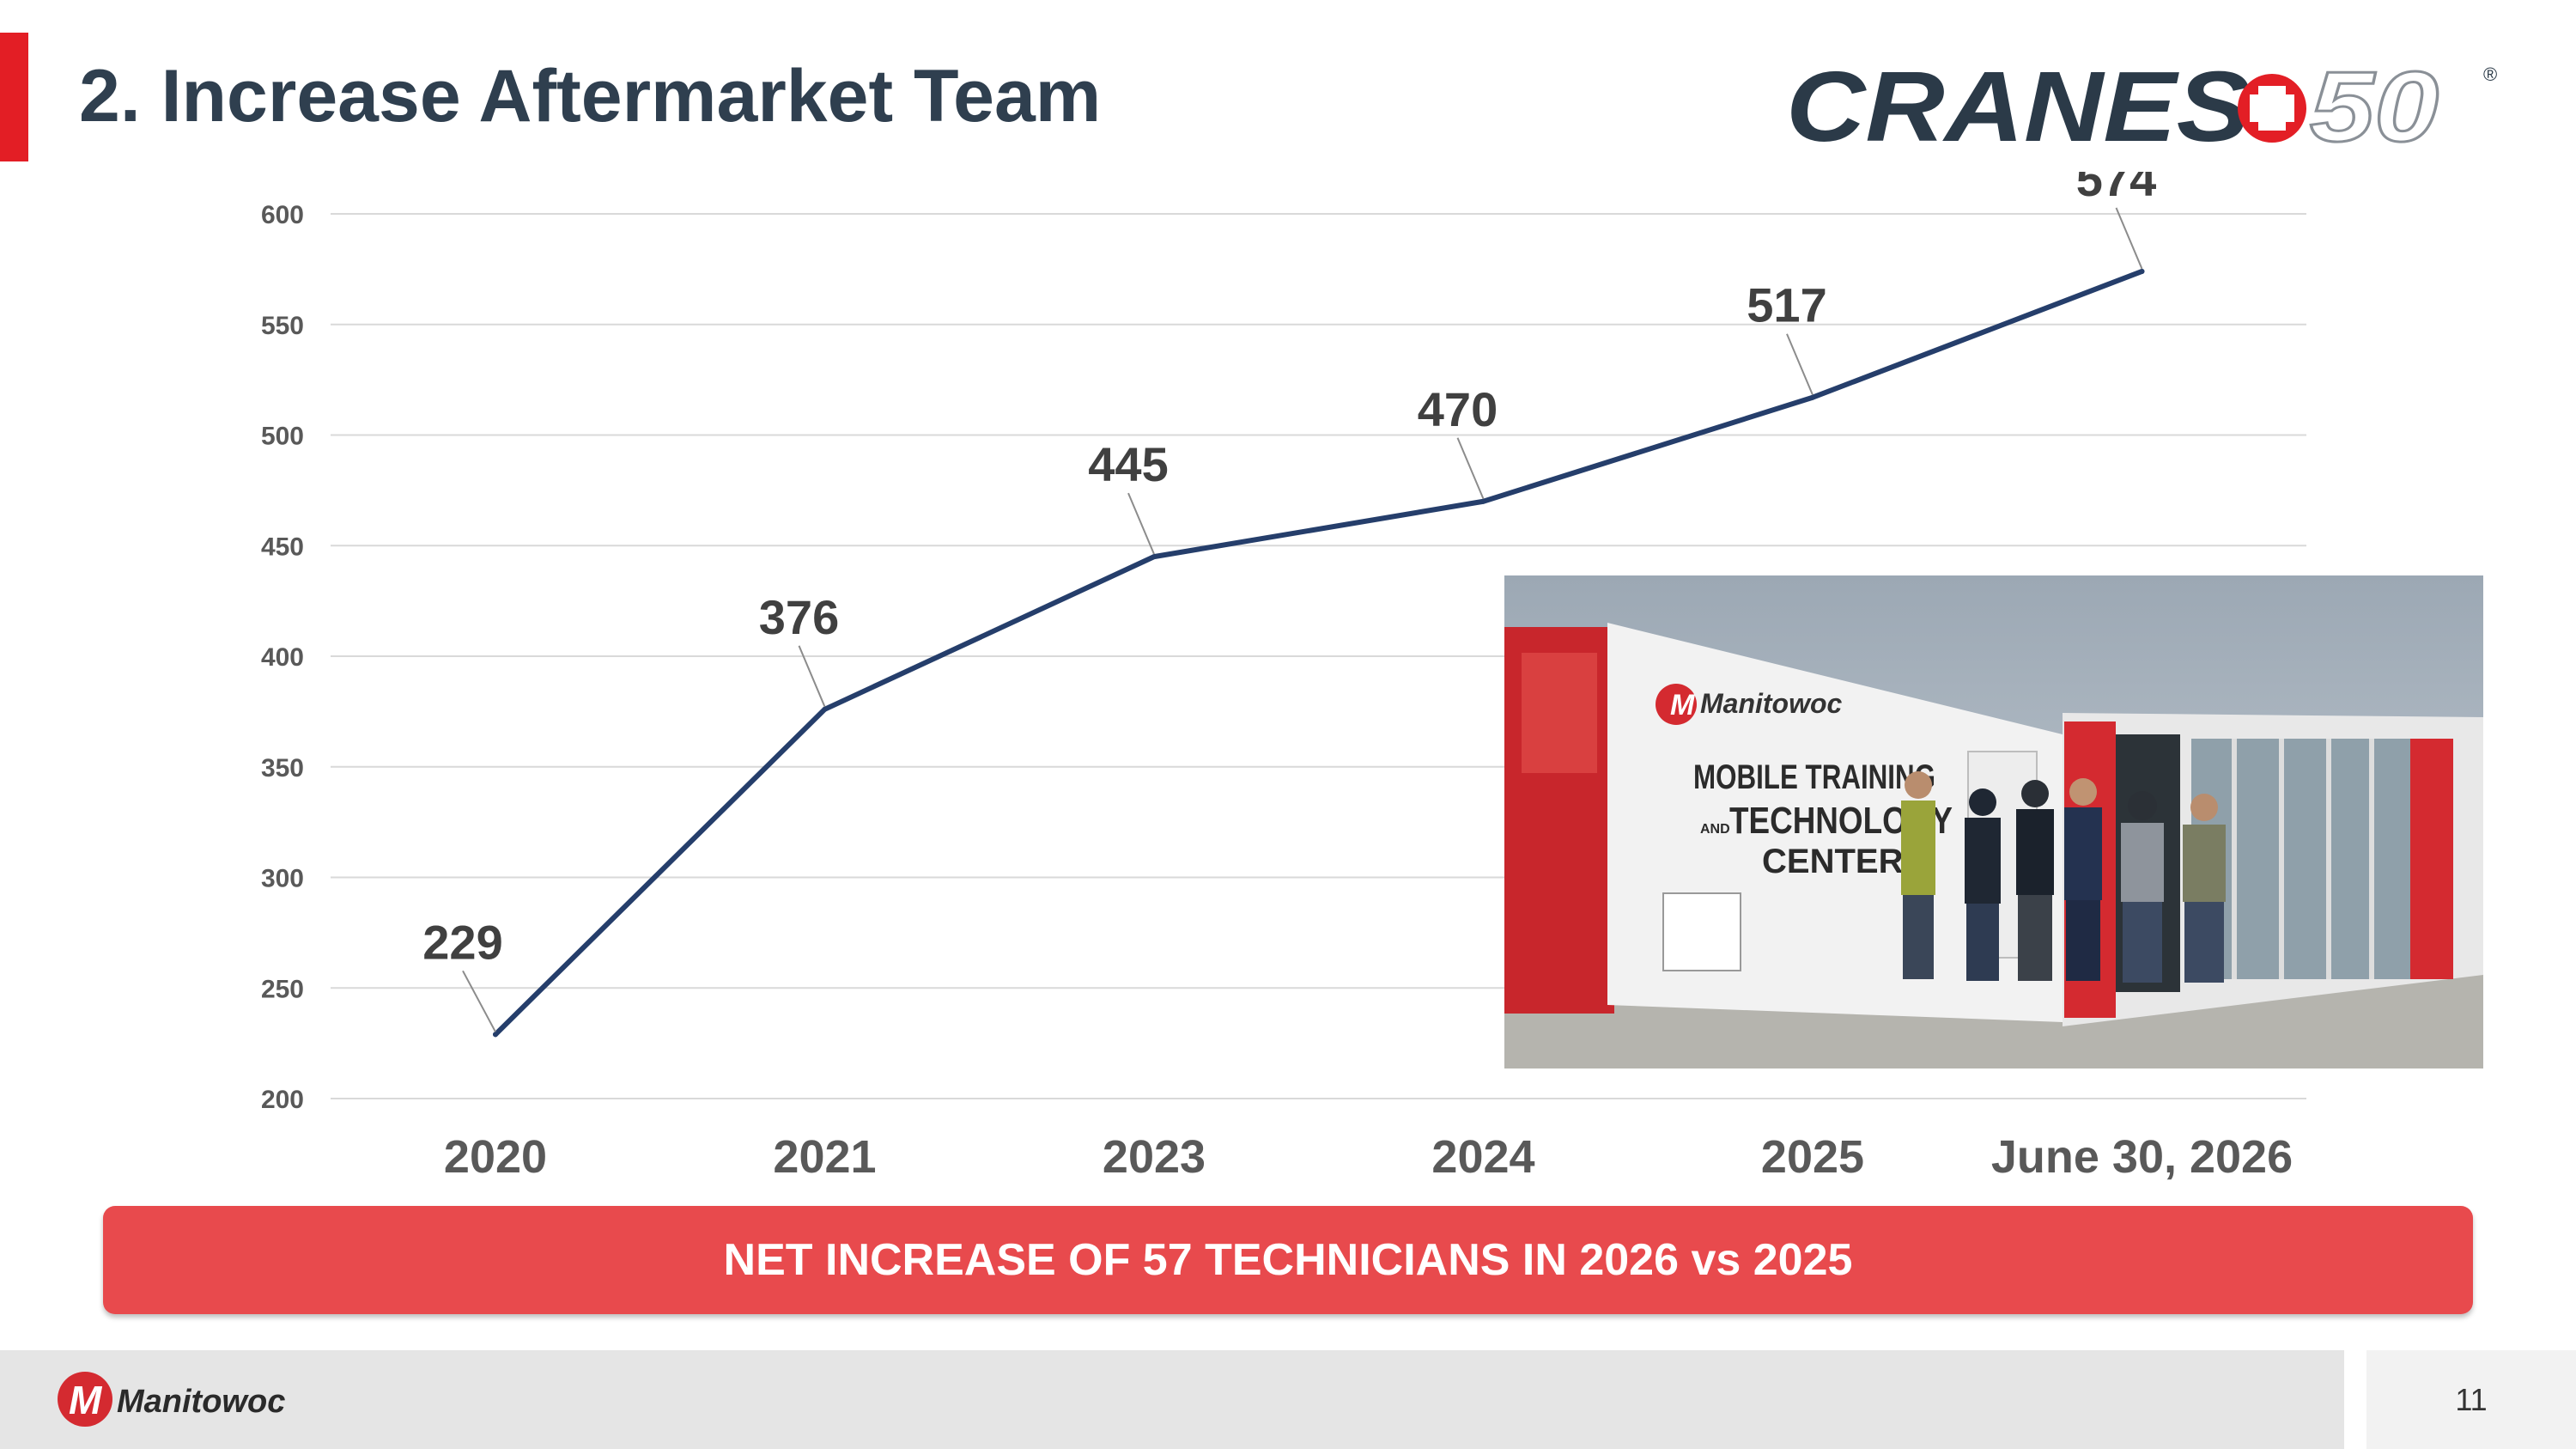  I want to click on page-number: 11, so click(2471, 1399).